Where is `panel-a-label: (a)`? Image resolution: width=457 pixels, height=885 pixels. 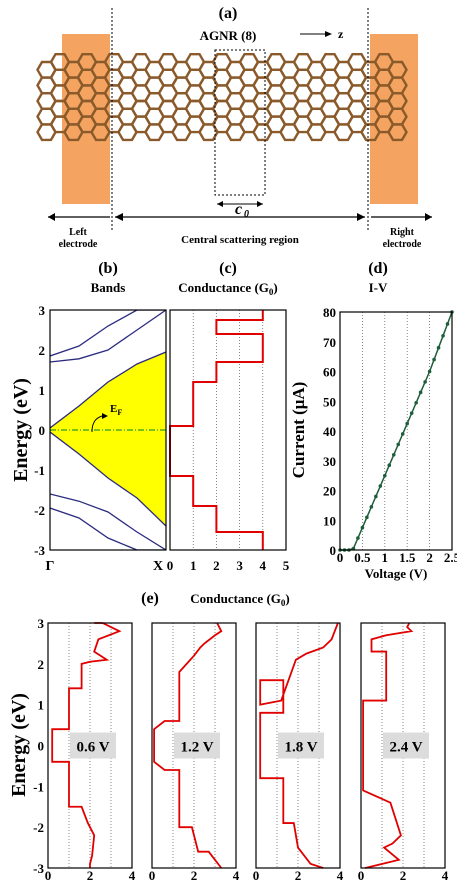
panel-a-label: (a) is located at coordinates (228, 13).